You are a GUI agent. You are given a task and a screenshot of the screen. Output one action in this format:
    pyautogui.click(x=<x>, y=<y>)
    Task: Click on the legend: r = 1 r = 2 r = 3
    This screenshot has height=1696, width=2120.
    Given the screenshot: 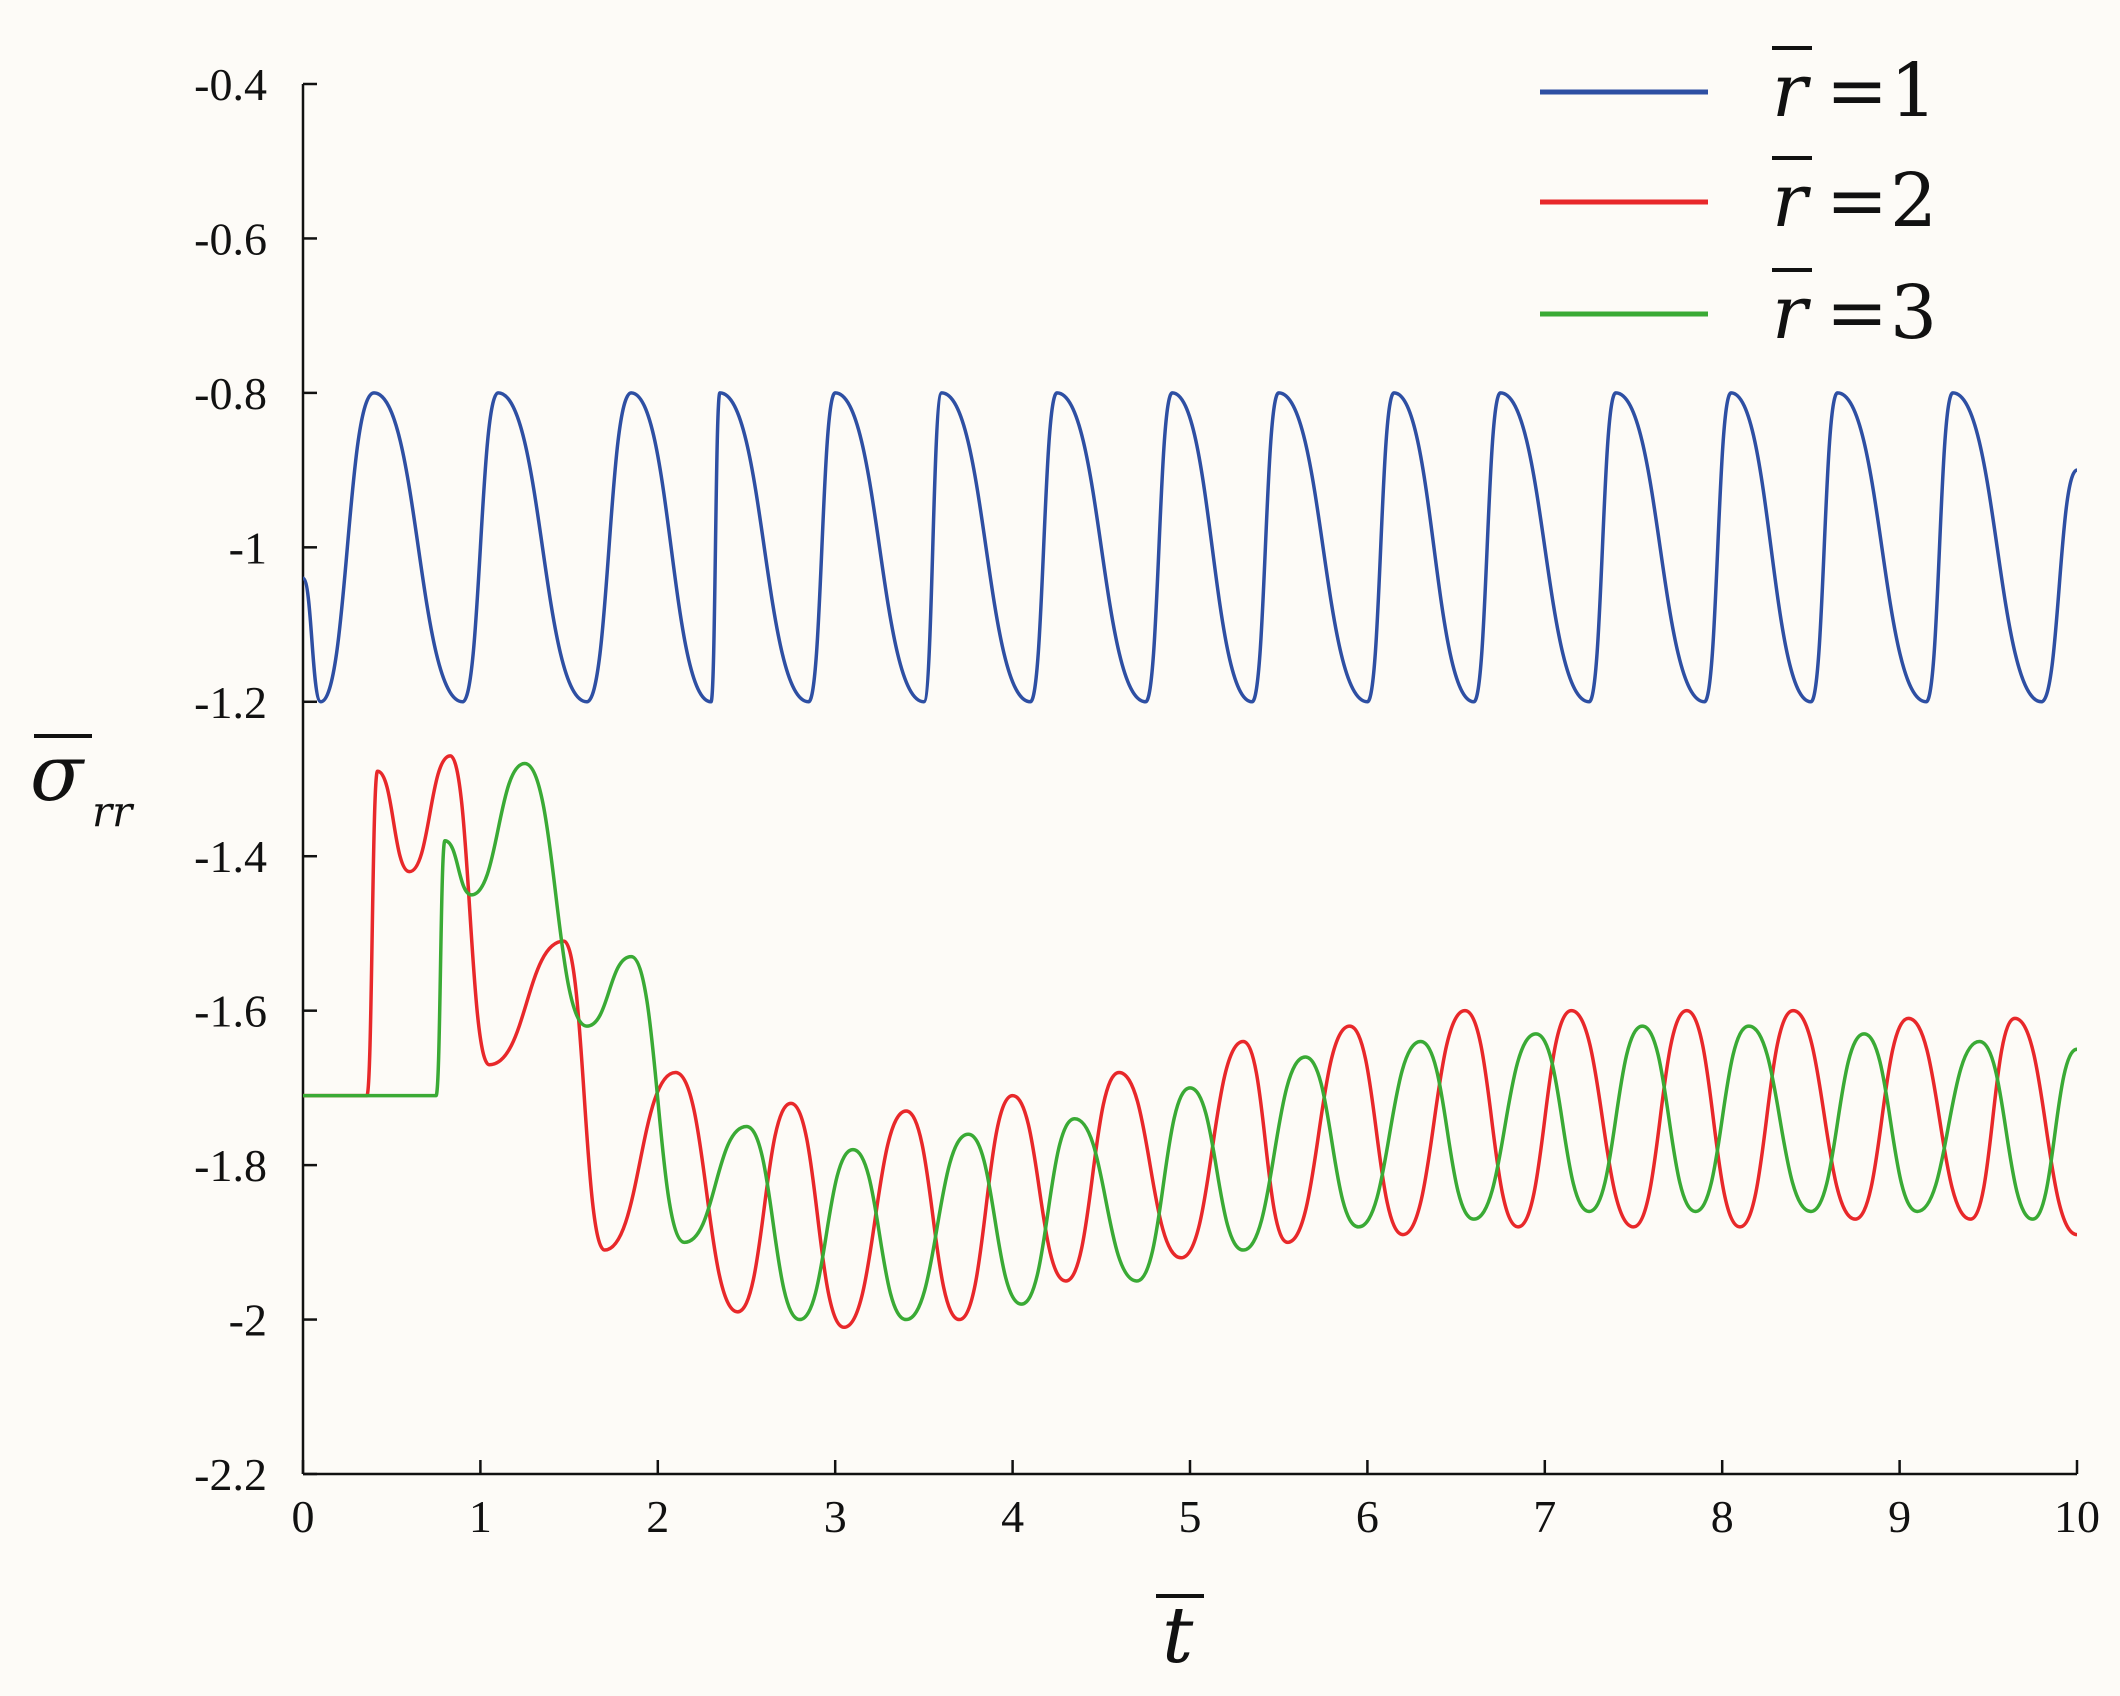 What is the action you would take?
    pyautogui.click(x=1738, y=201)
    